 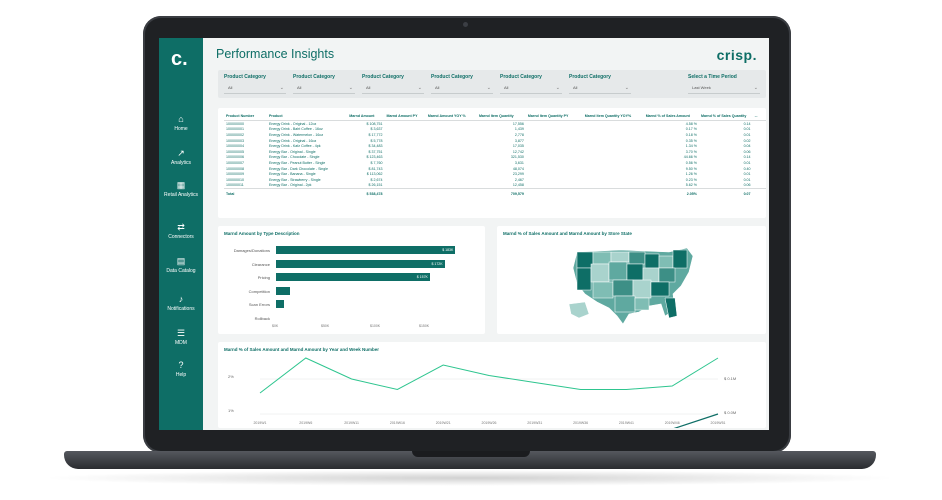 I want to click on table-cell: 0.23 %, so click(x=691, y=179).